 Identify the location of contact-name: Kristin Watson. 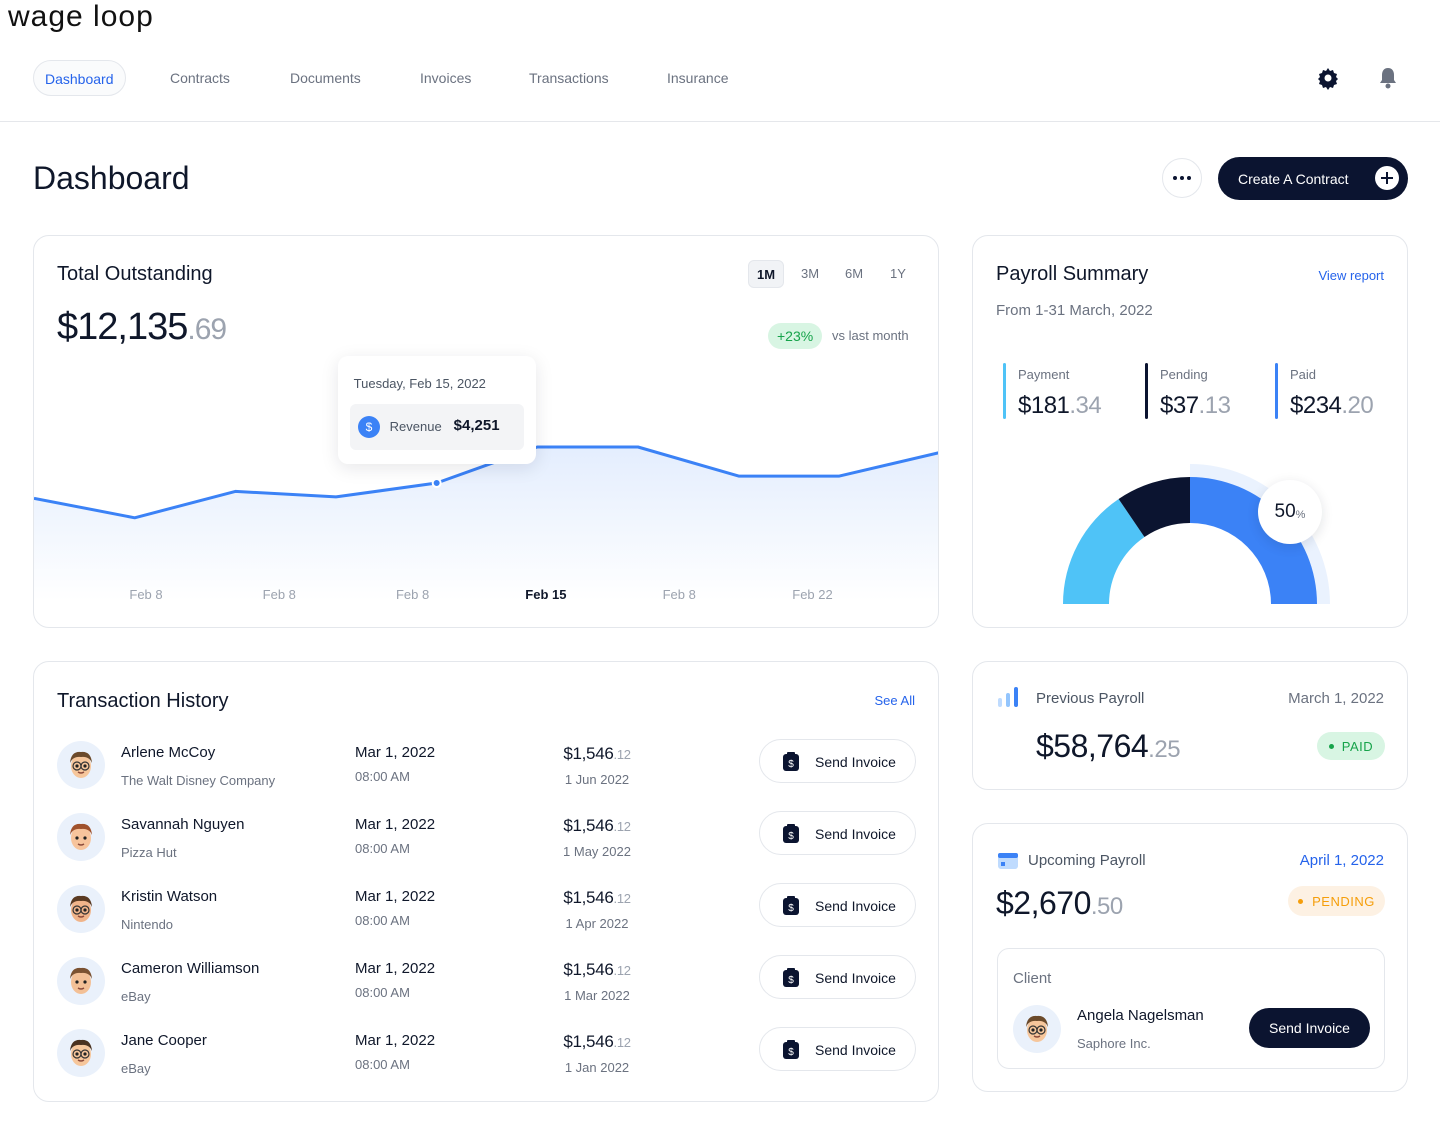
(169, 896).